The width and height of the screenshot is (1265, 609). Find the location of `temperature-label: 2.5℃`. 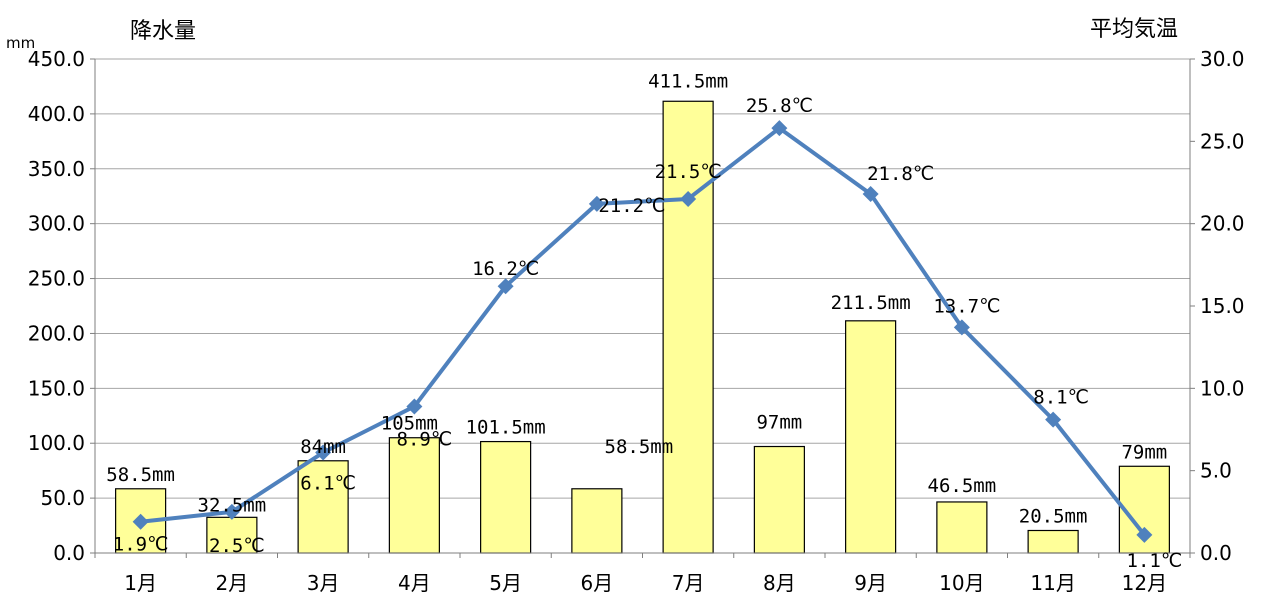

temperature-label: 2.5℃ is located at coordinates (237, 546).